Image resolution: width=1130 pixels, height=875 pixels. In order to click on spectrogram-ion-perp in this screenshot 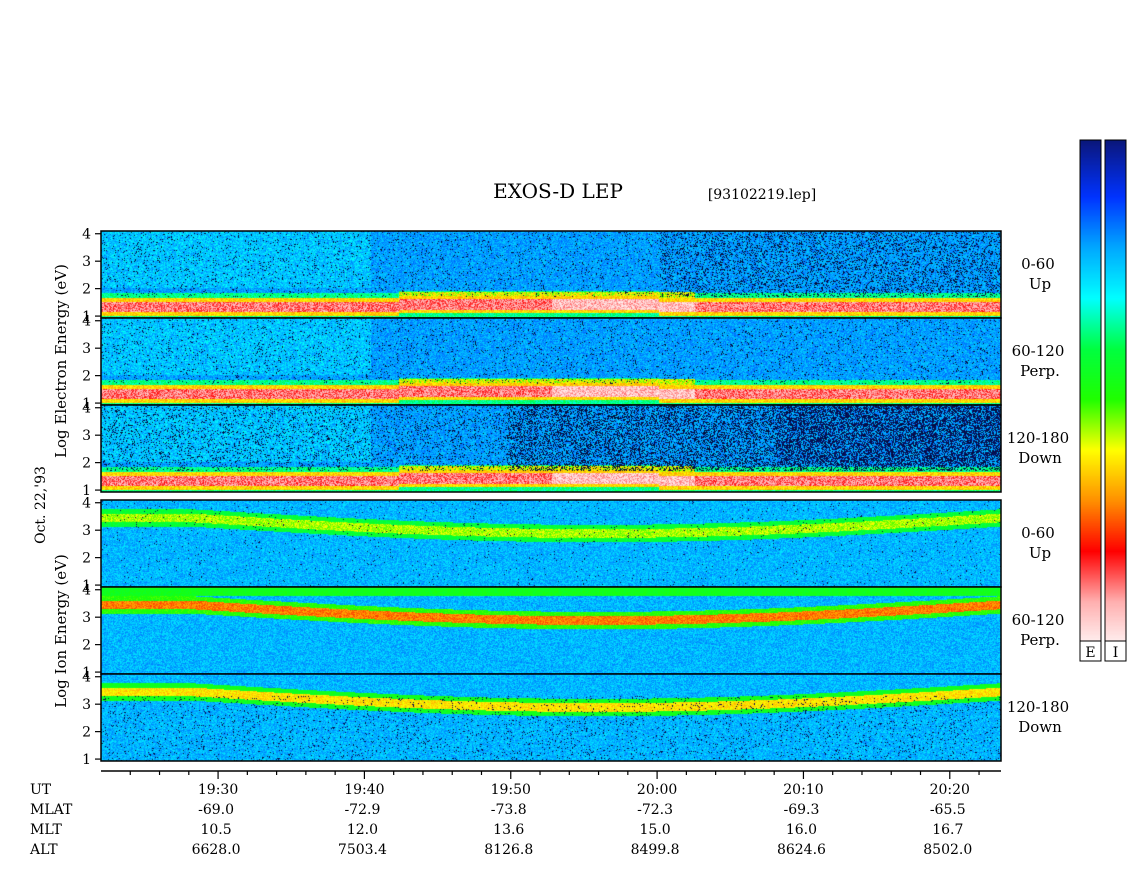, I will do `click(551, 630)`.